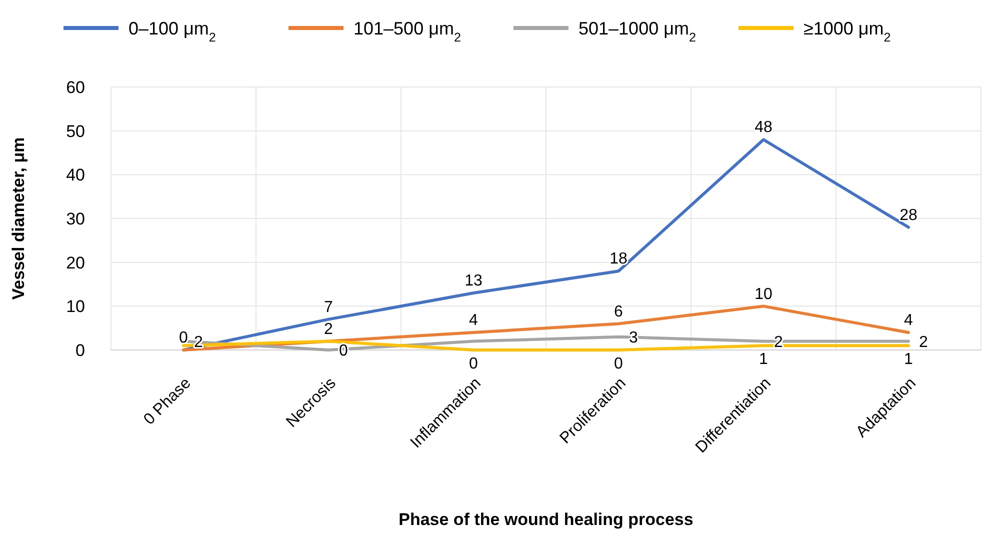 This screenshot has height=533, width=987. What do you see at coordinates (75, 262) in the screenshot?
I see `y-tick-label: 20` at bounding box center [75, 262].